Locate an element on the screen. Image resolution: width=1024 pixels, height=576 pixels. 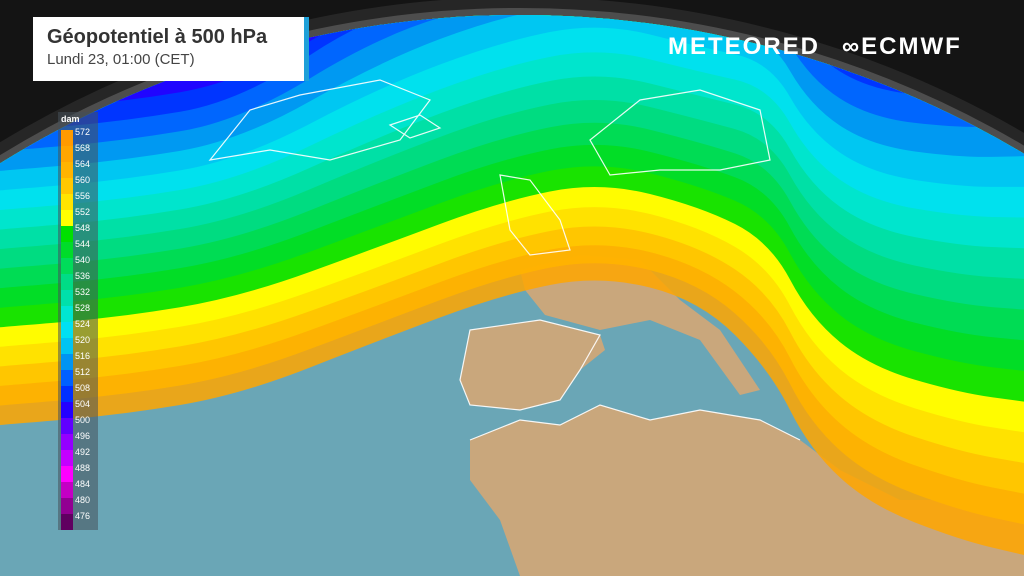
legend-item: 528 is located at coordinates (79, 313).